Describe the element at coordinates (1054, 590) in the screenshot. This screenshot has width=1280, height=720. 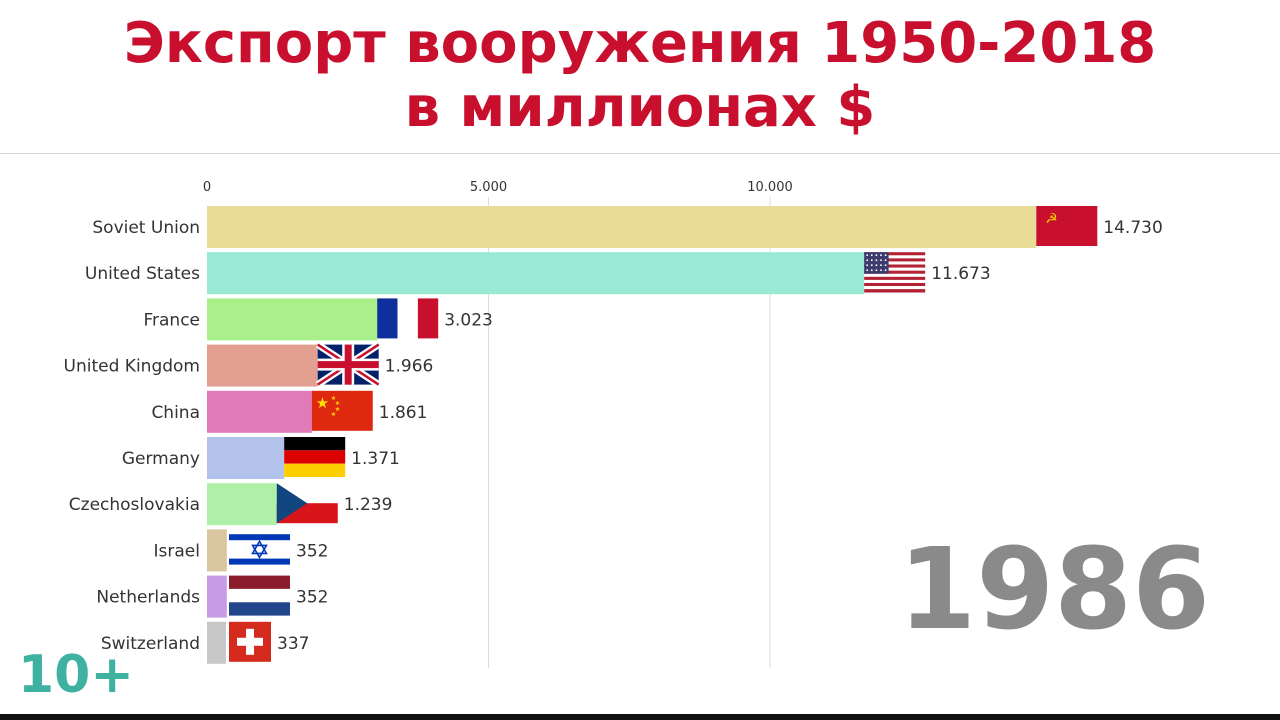
I see `year-label: 1986` at that location.